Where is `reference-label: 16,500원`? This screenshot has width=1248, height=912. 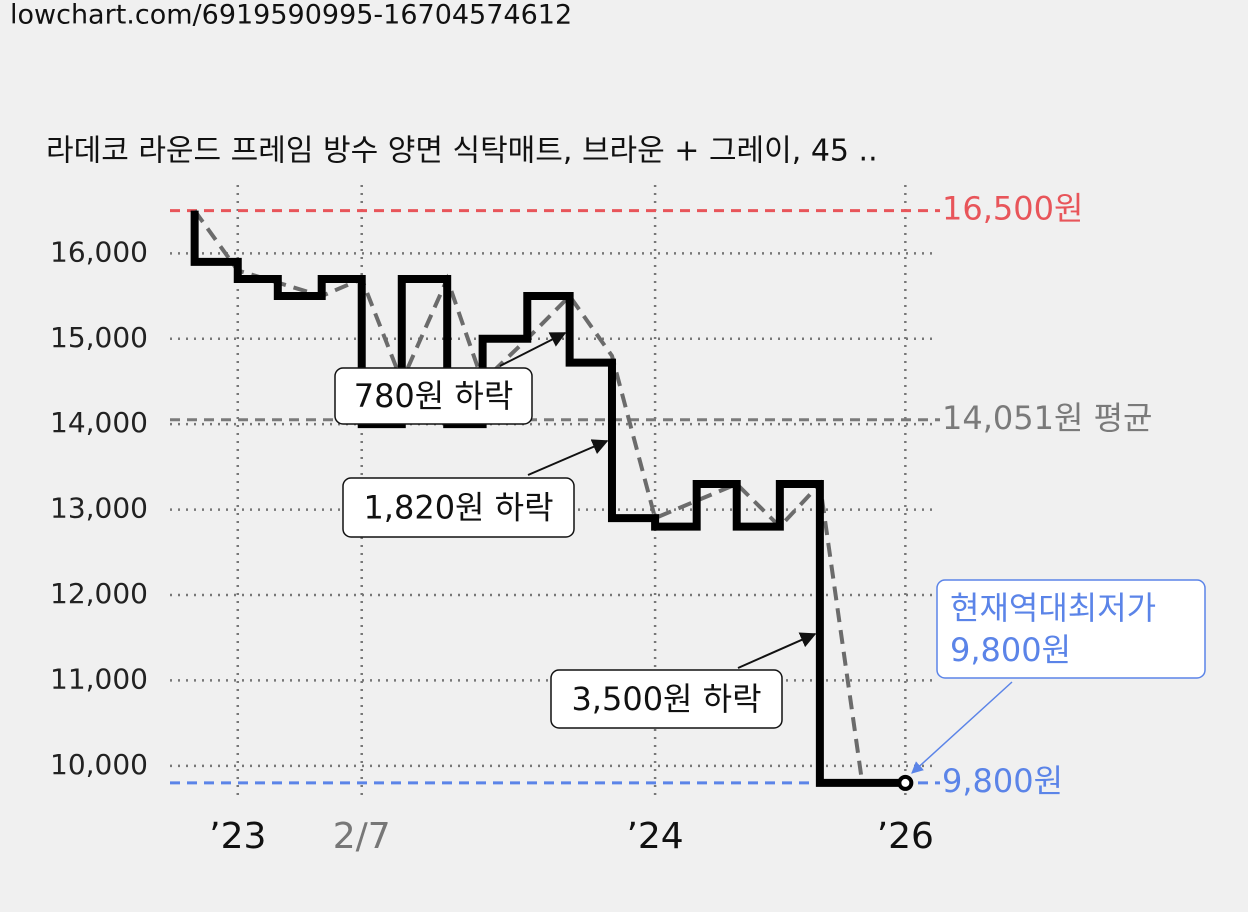
reference-label: 16,500원 is located at coordinates (1012, 209).